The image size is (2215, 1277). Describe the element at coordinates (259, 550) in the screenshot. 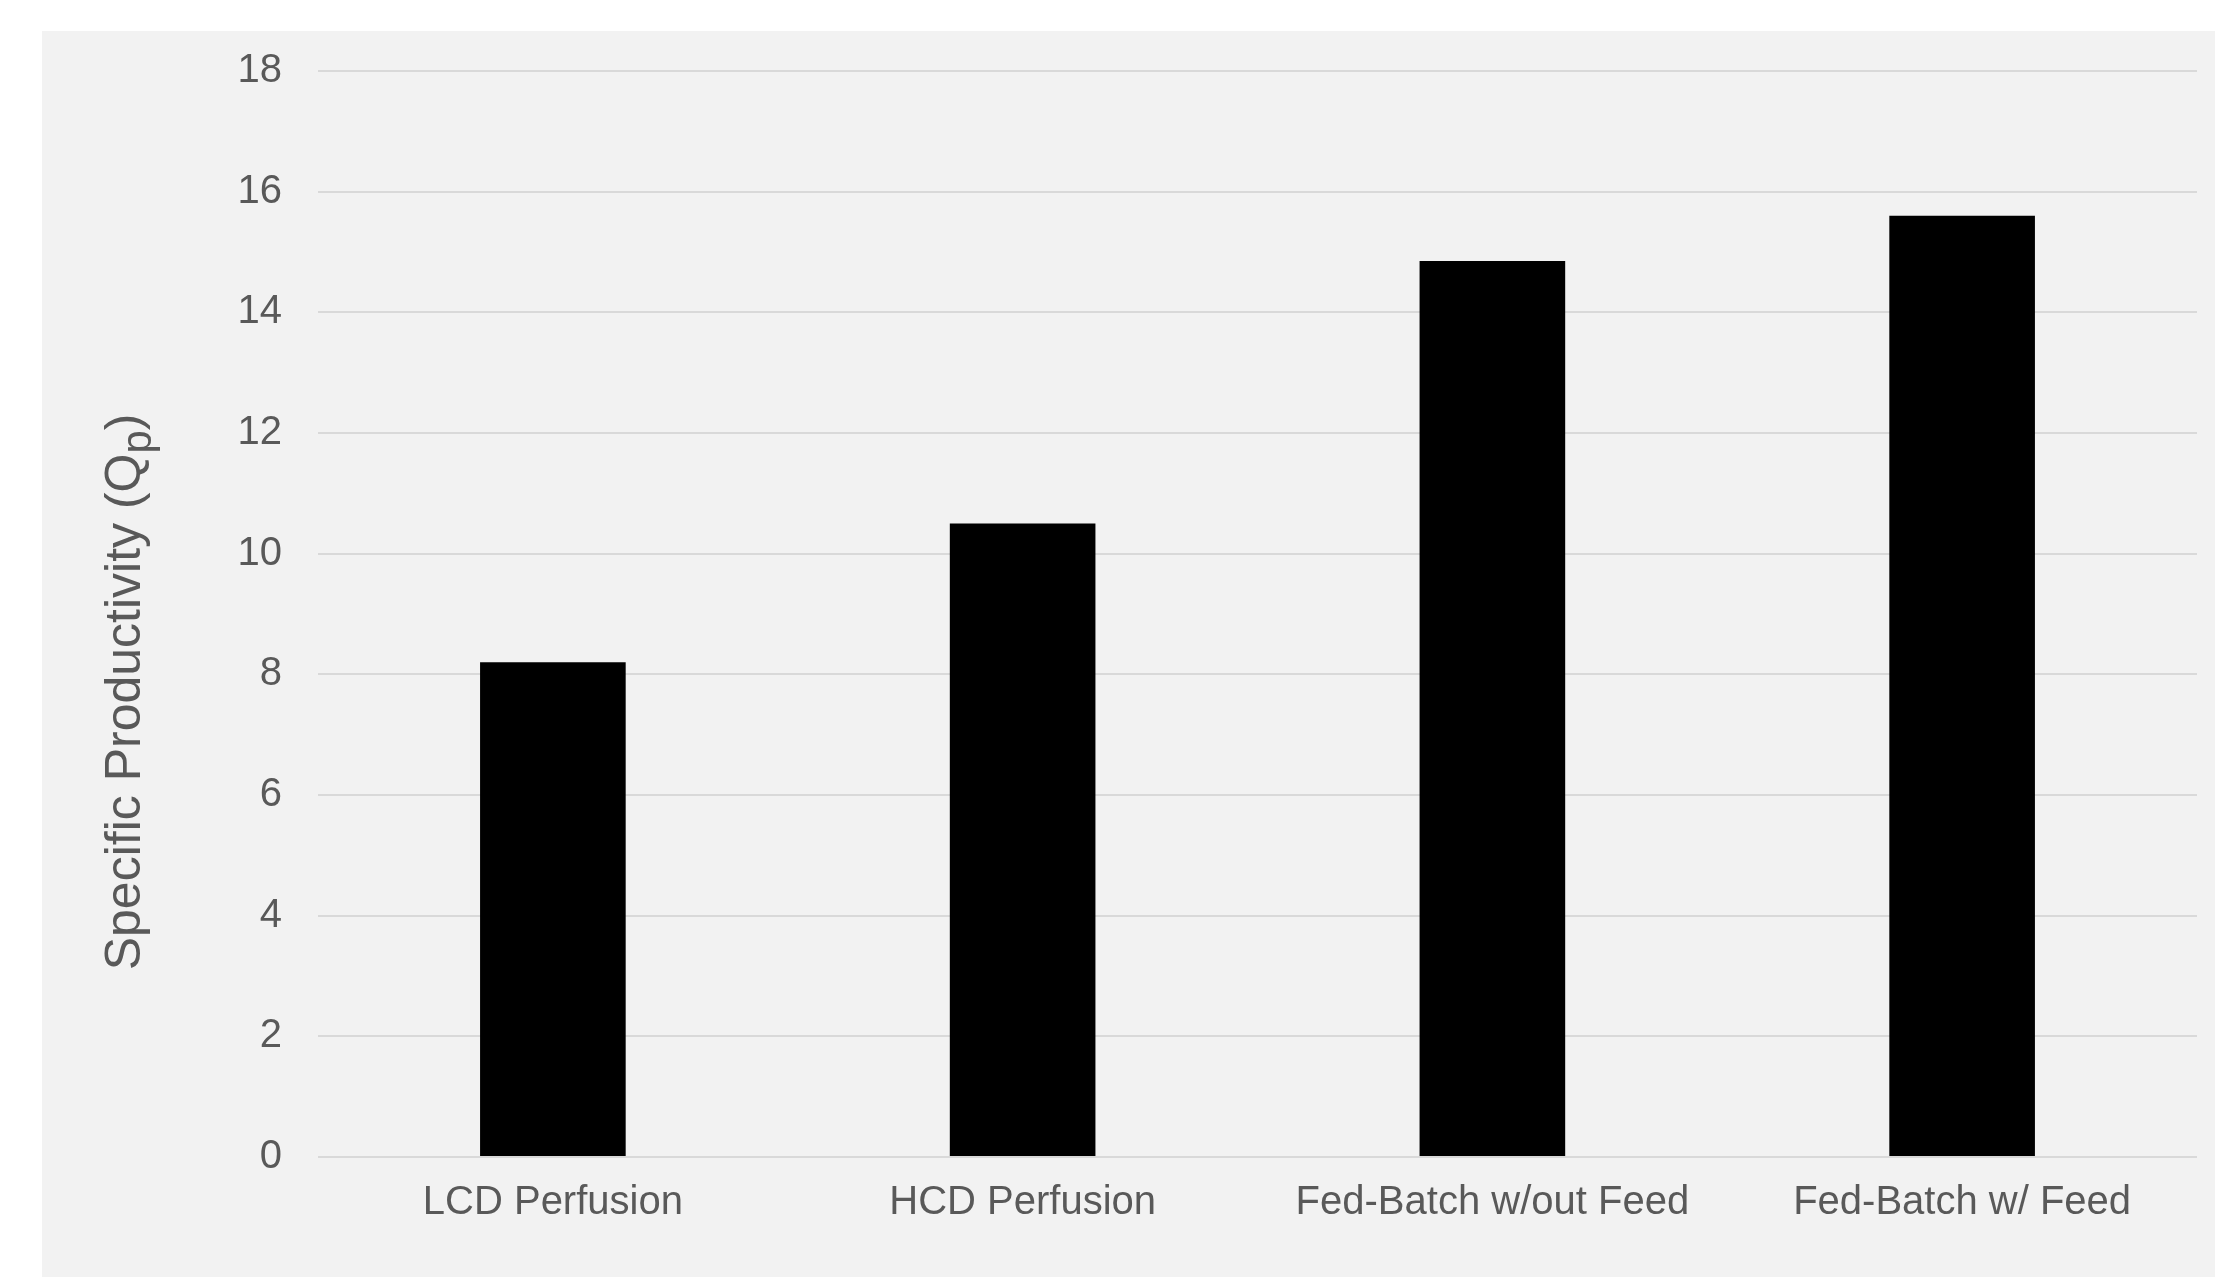

I see `y-tick-label: 10` at that location.